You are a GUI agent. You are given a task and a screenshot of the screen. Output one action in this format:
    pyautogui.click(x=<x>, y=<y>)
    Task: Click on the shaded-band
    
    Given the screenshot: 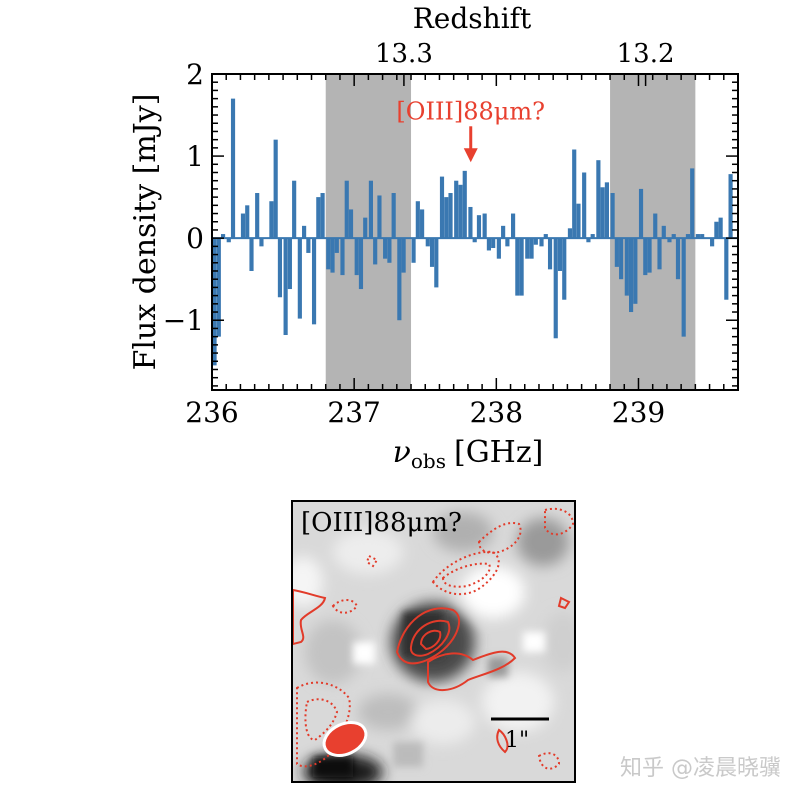 What is the action you would take?
    pyautogui.click(x=368, y=232)
    